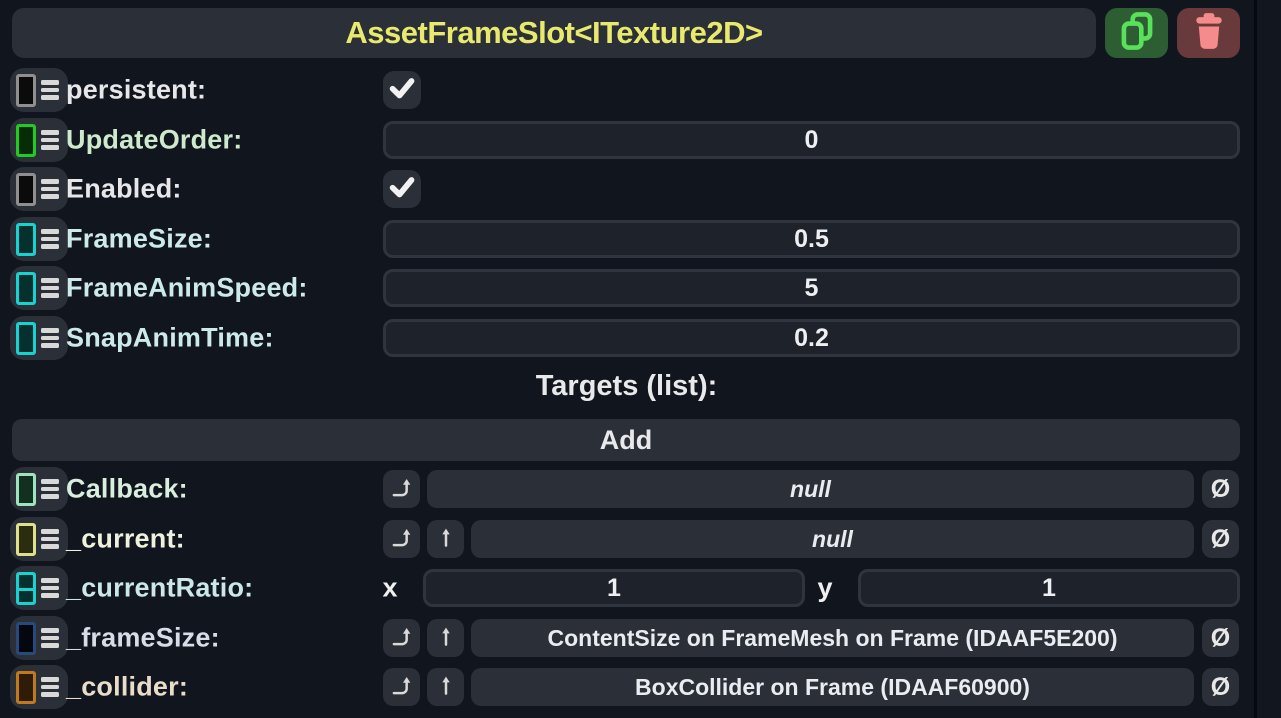 The width and height of the screenshot is (1281, 718). What do you see at coordinates (626, 189) in the screenshot?
I see `row-enabled: Enabled:` at bounding box center [626, 189].